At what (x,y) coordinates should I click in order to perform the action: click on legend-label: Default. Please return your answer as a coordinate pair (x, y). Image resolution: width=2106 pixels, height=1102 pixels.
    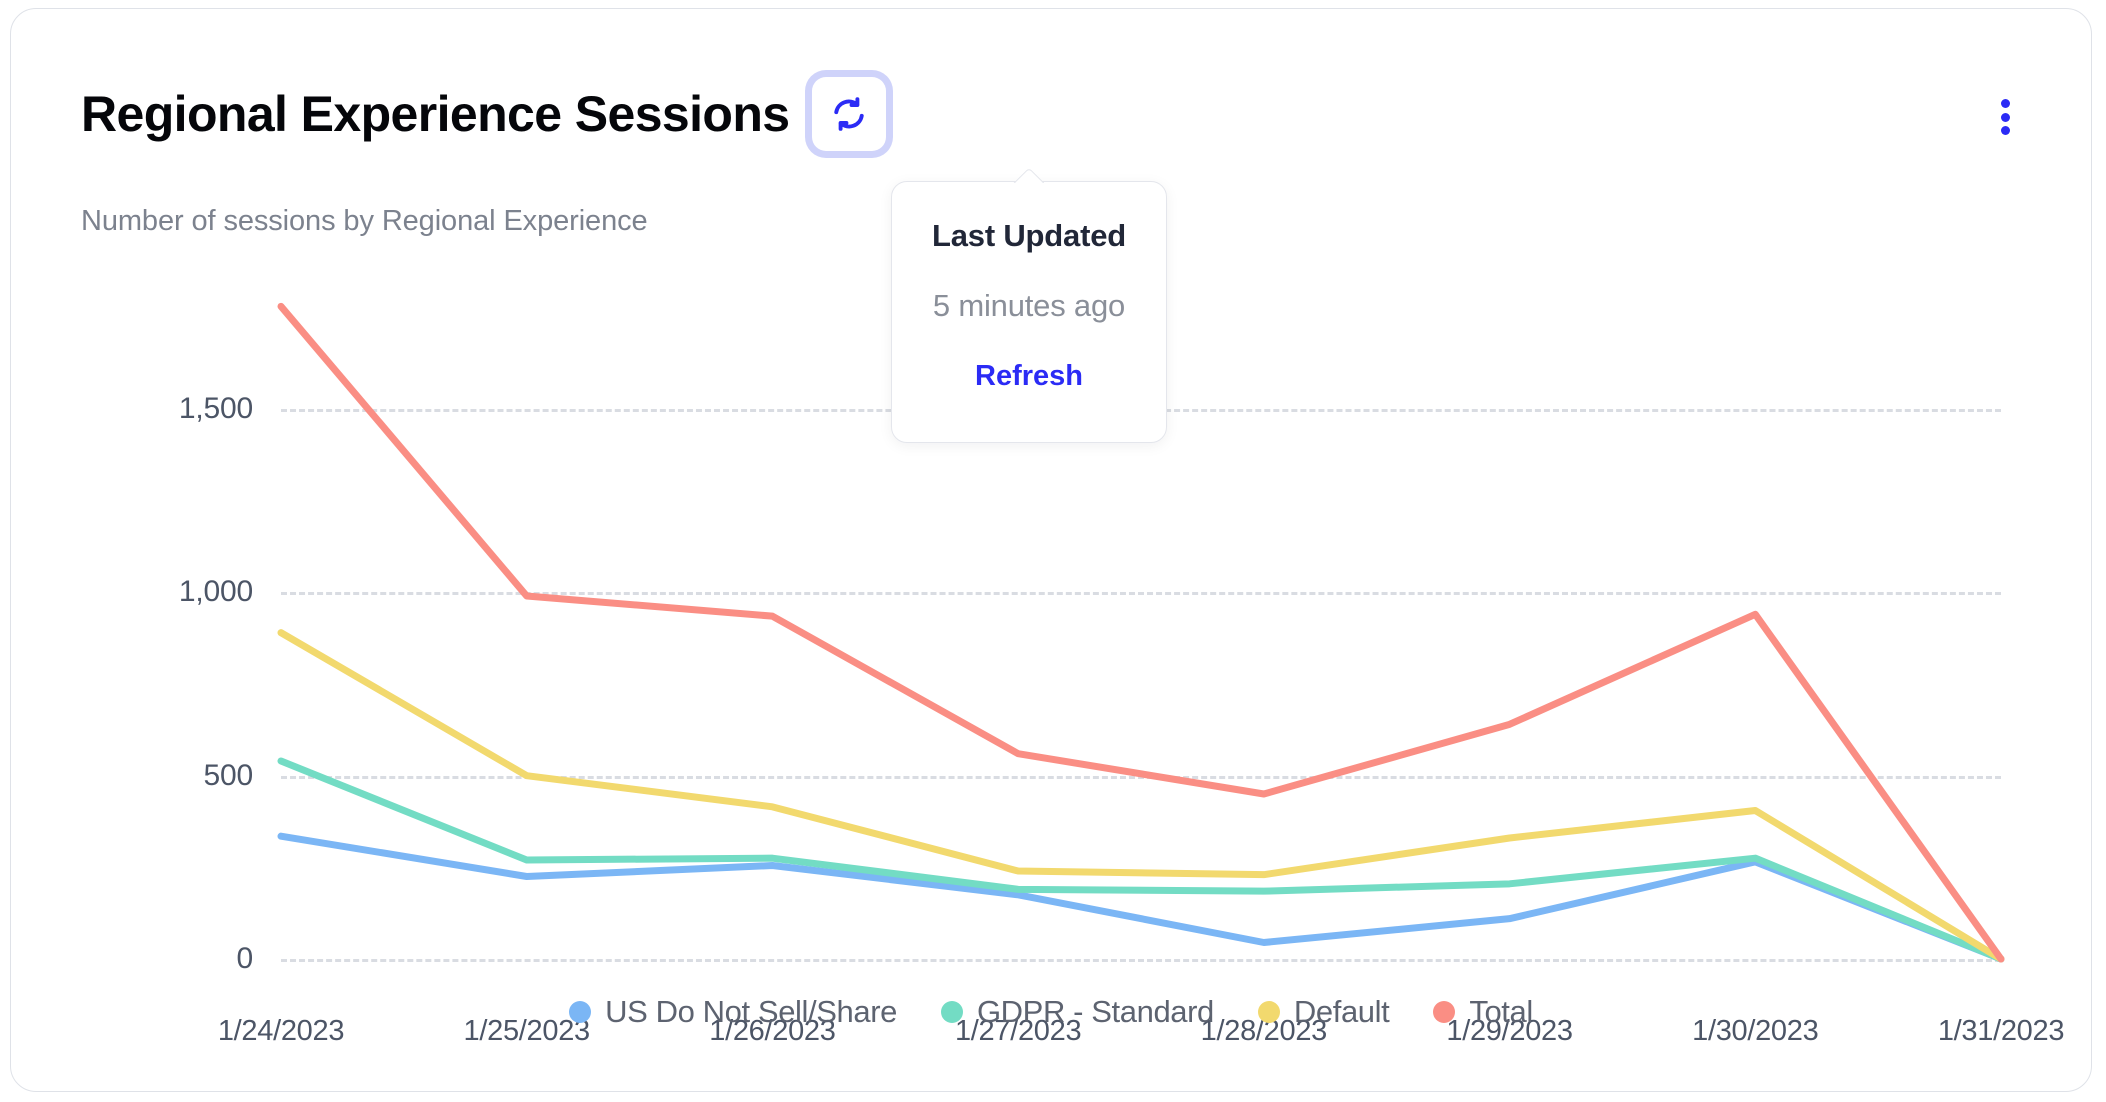
    Looking at the image, I should click on (1341, 1011).